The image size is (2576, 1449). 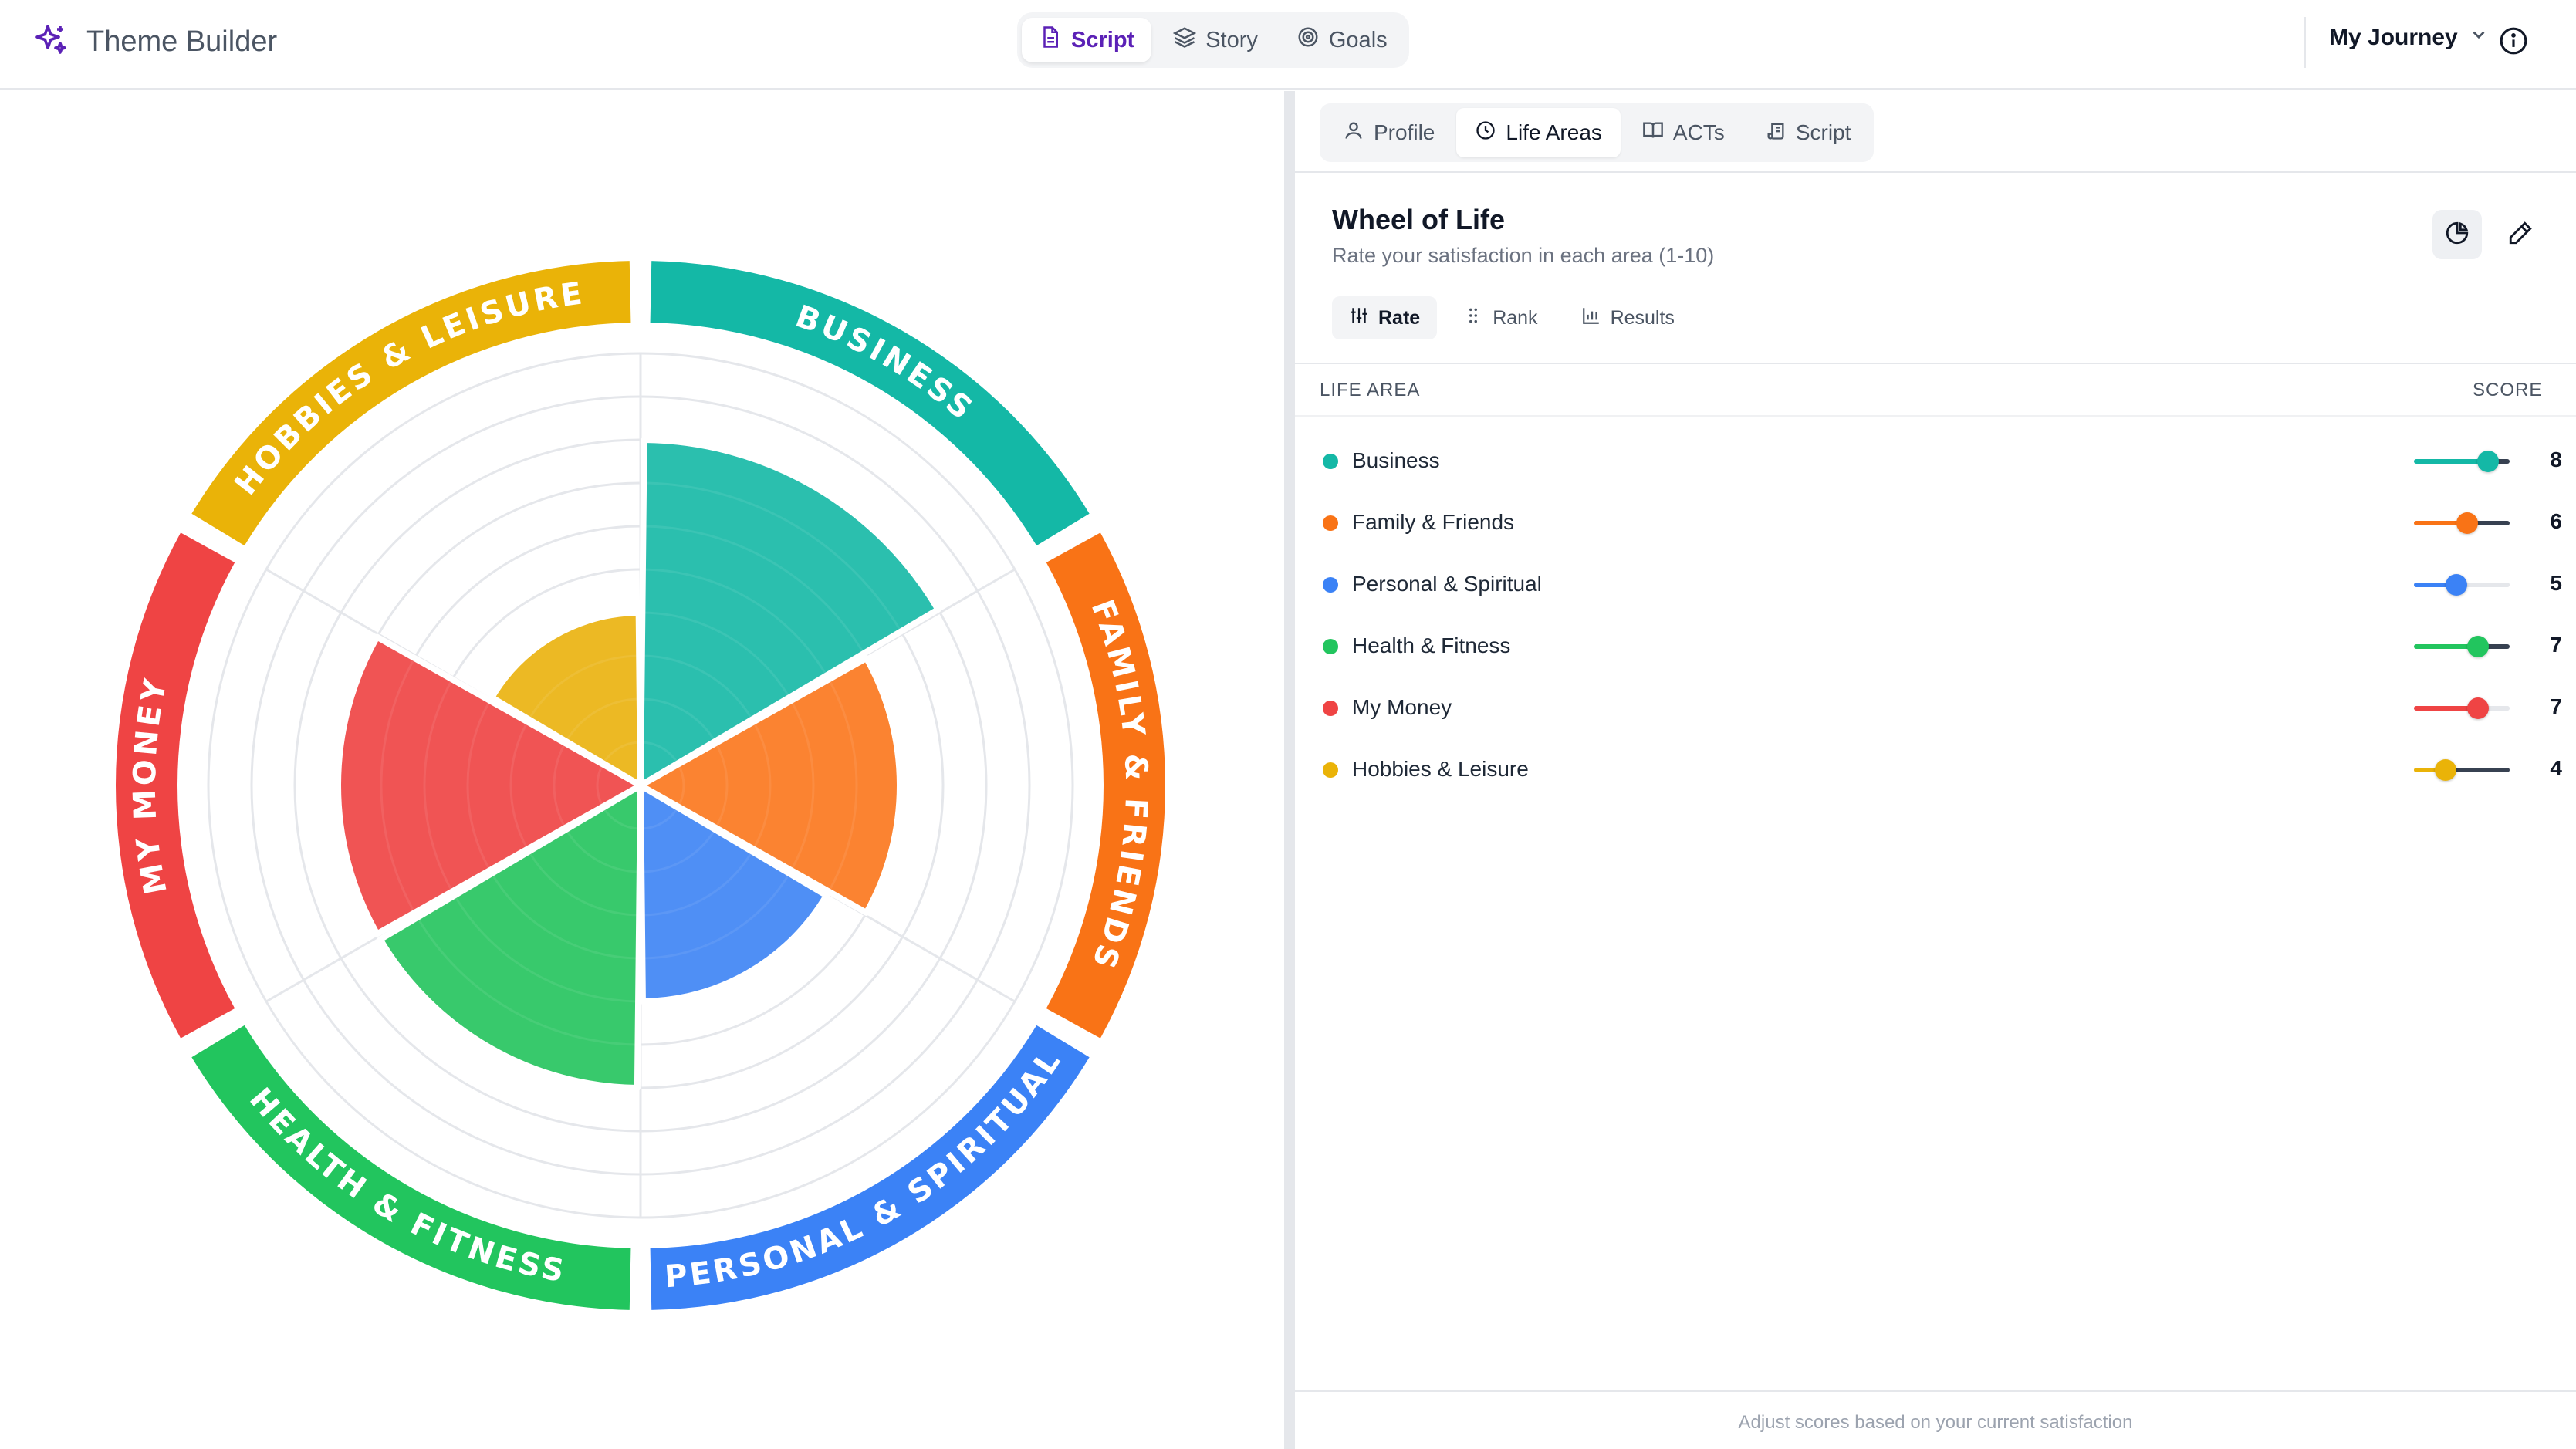 I want to click on tab-life-areas: Life Areas, so click(x=1538, y=132).